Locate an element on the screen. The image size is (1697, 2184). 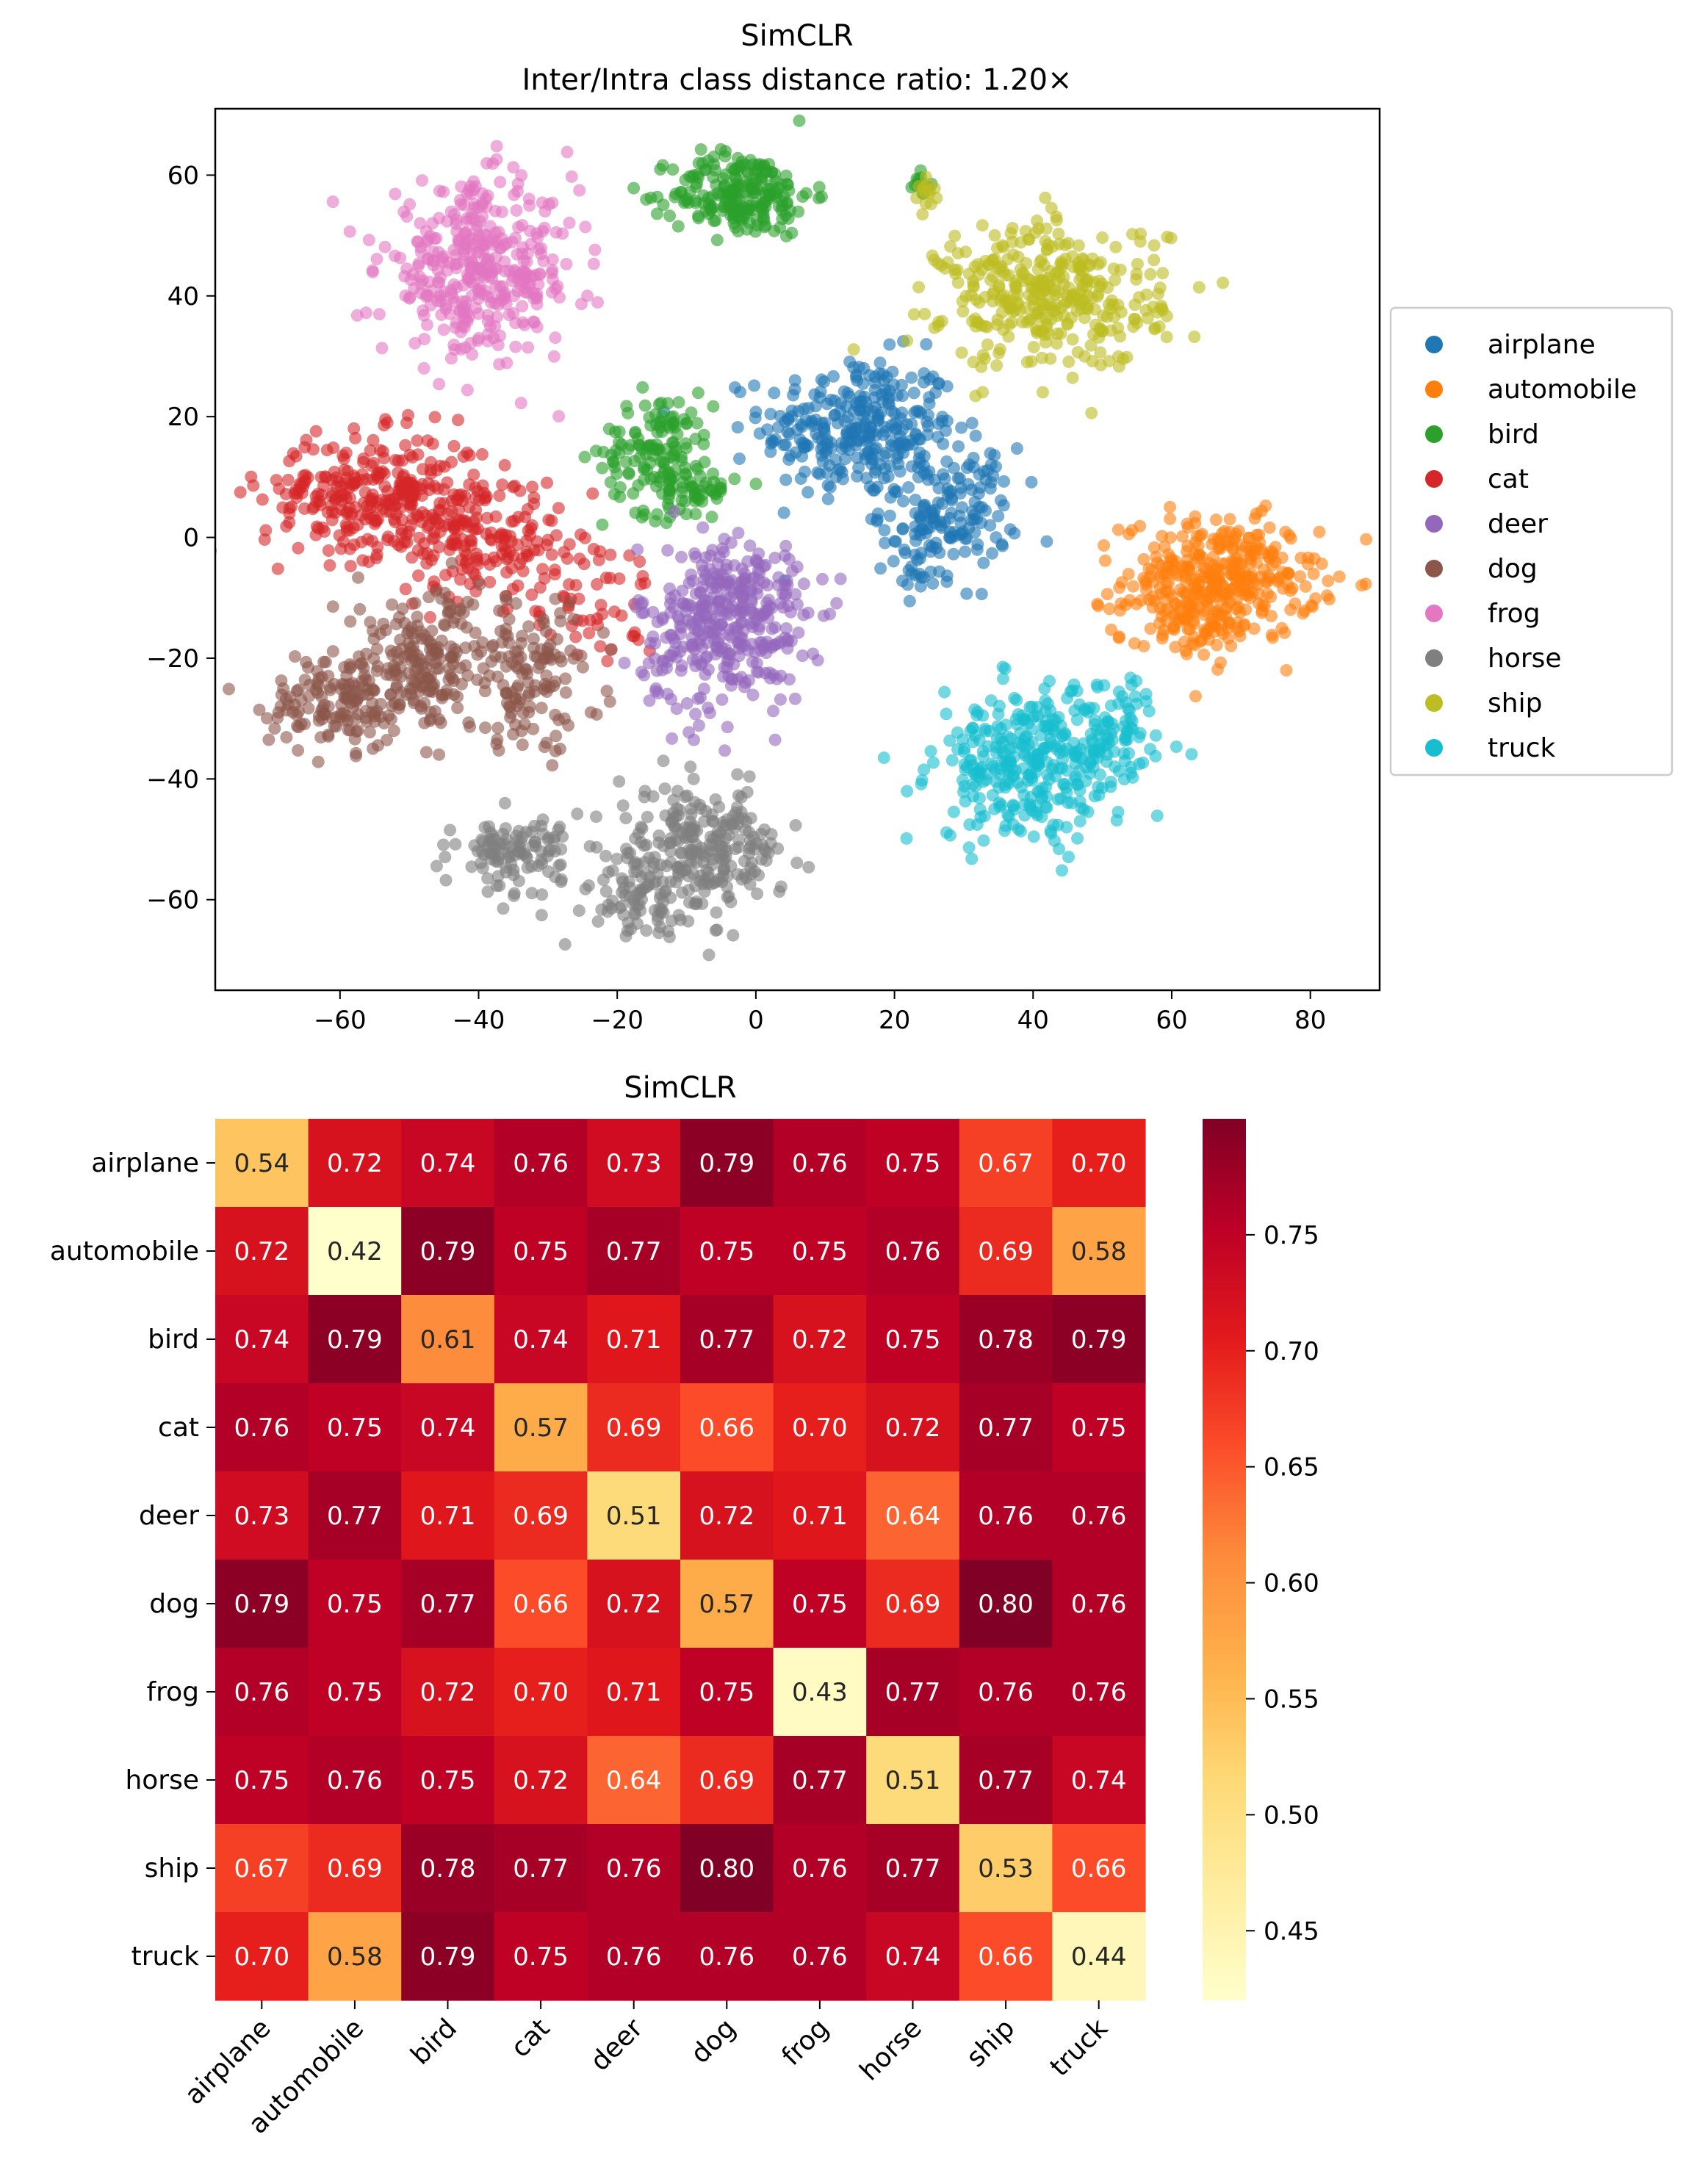
legend-marker-truck is located at coordinates (1434, 748).